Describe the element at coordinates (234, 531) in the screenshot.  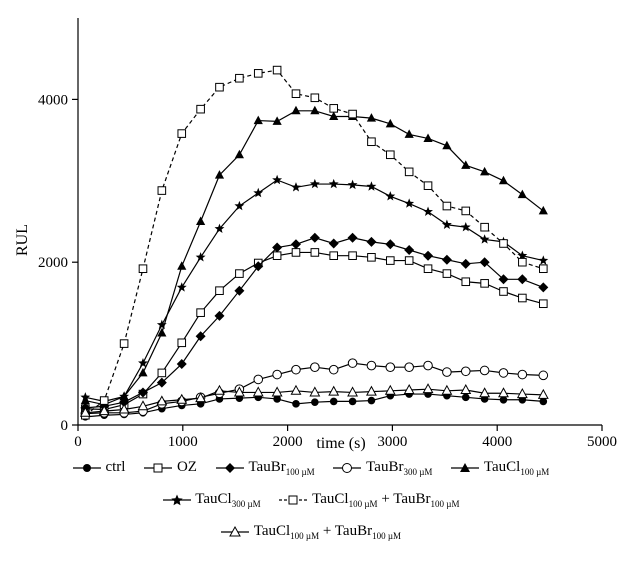
I see `legend-swatch-taucl-taubr-triangle` at that location.